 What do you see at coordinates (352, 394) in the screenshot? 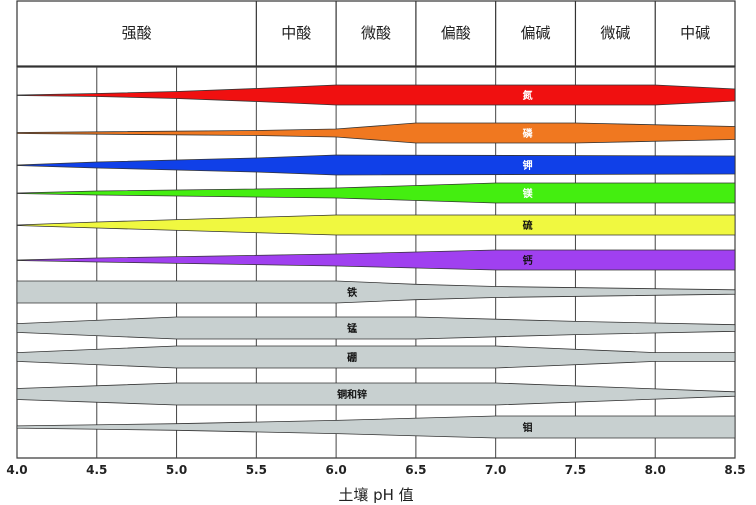
I see `nutrient-label: 铜和锌` at bounding box center [352, 394].